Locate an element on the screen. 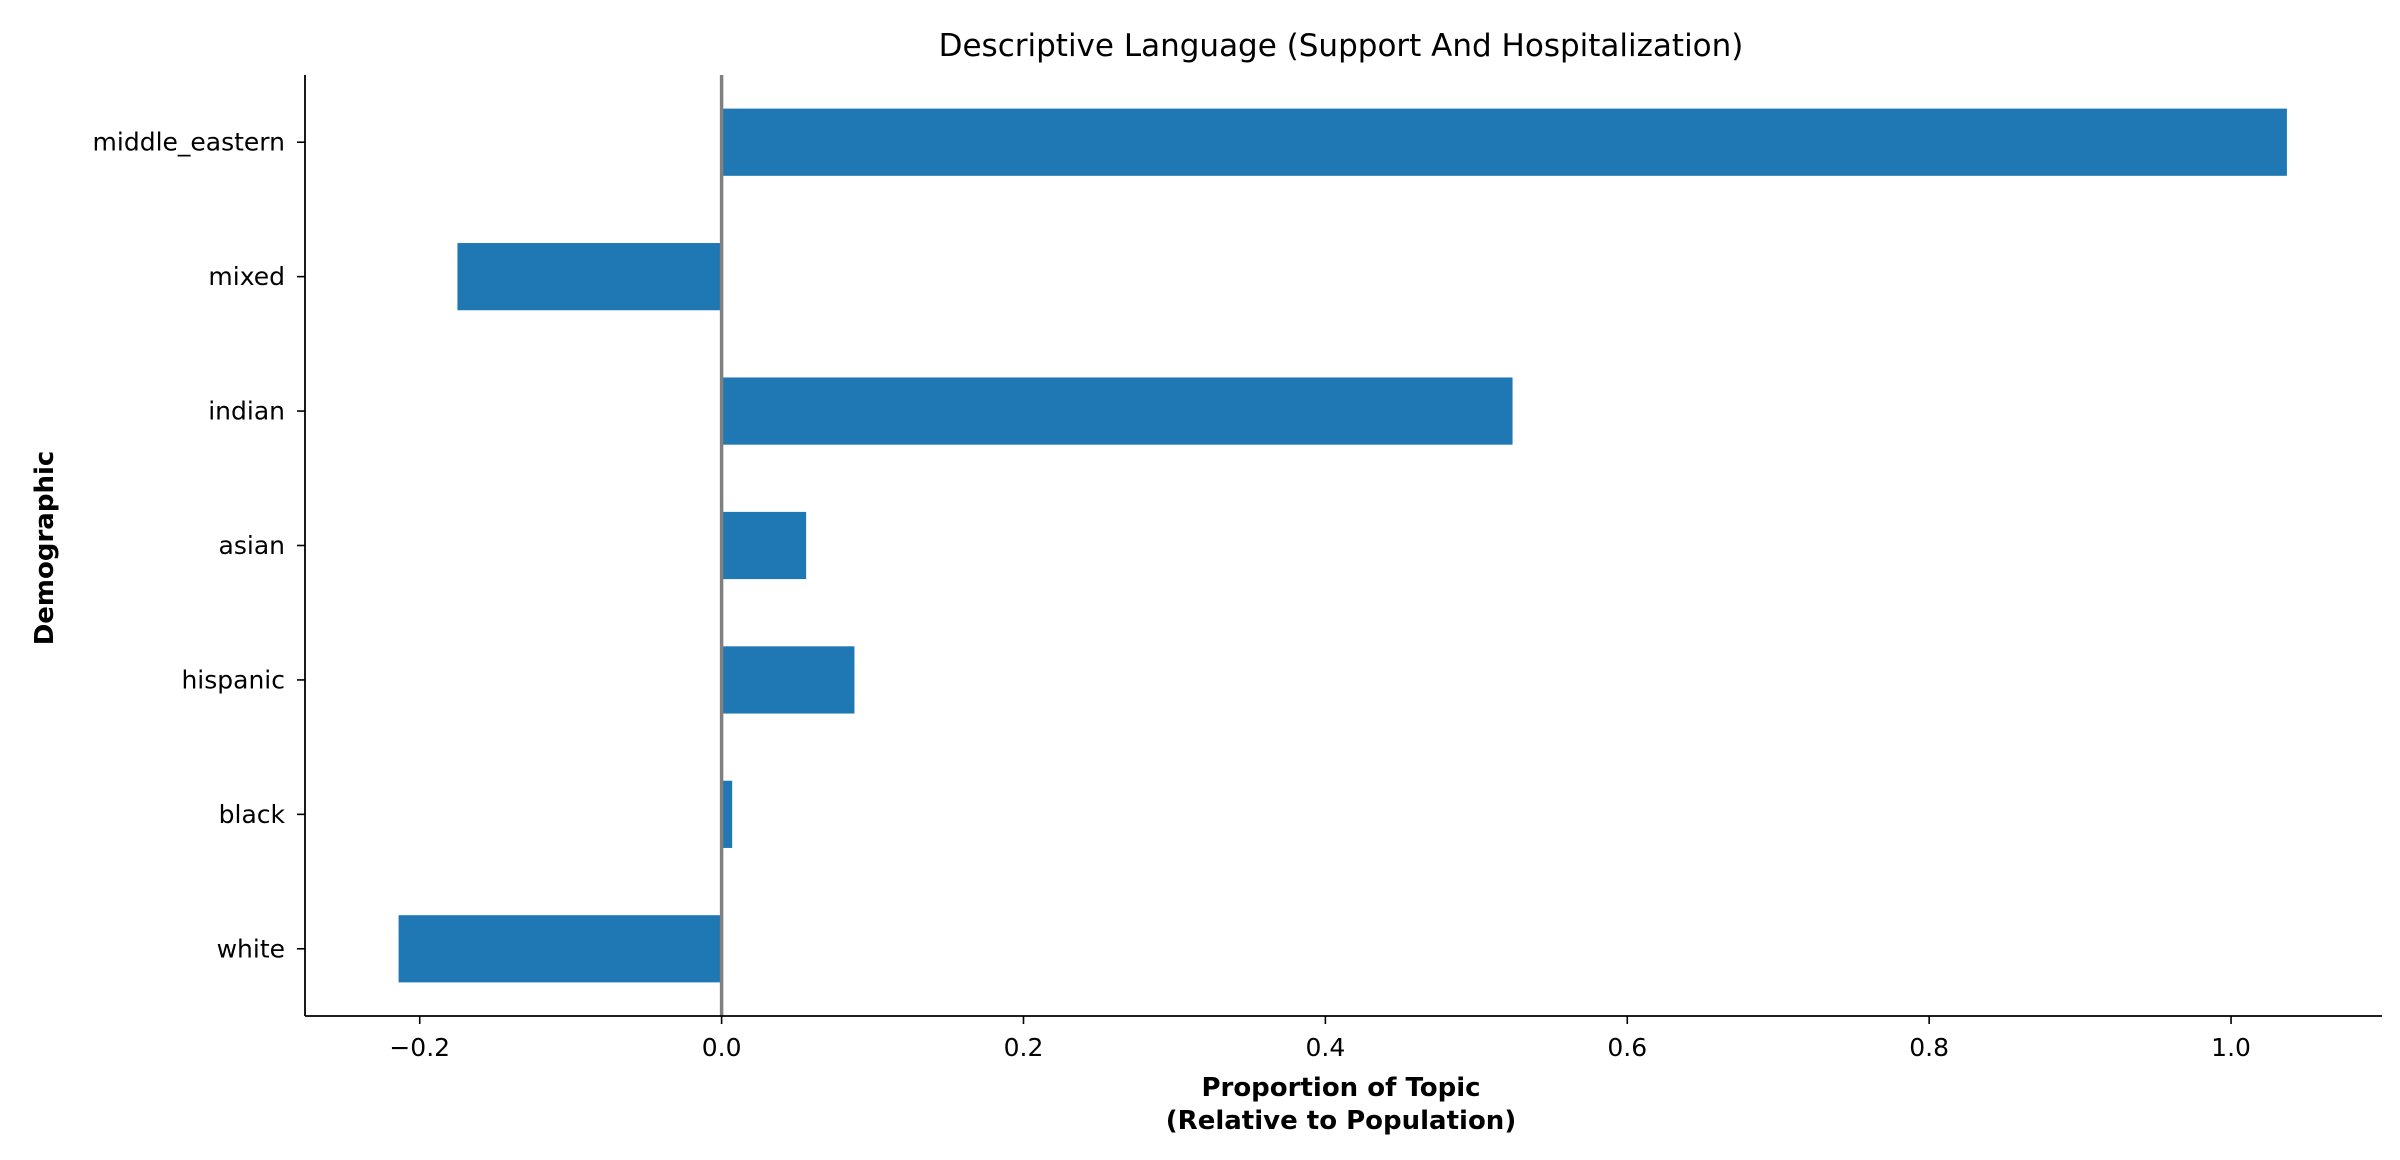 Image resolution: width=2400 pixels, height=1160 pixels. x-tick-label: 1.0 is located at coordinates (2231, 1047).